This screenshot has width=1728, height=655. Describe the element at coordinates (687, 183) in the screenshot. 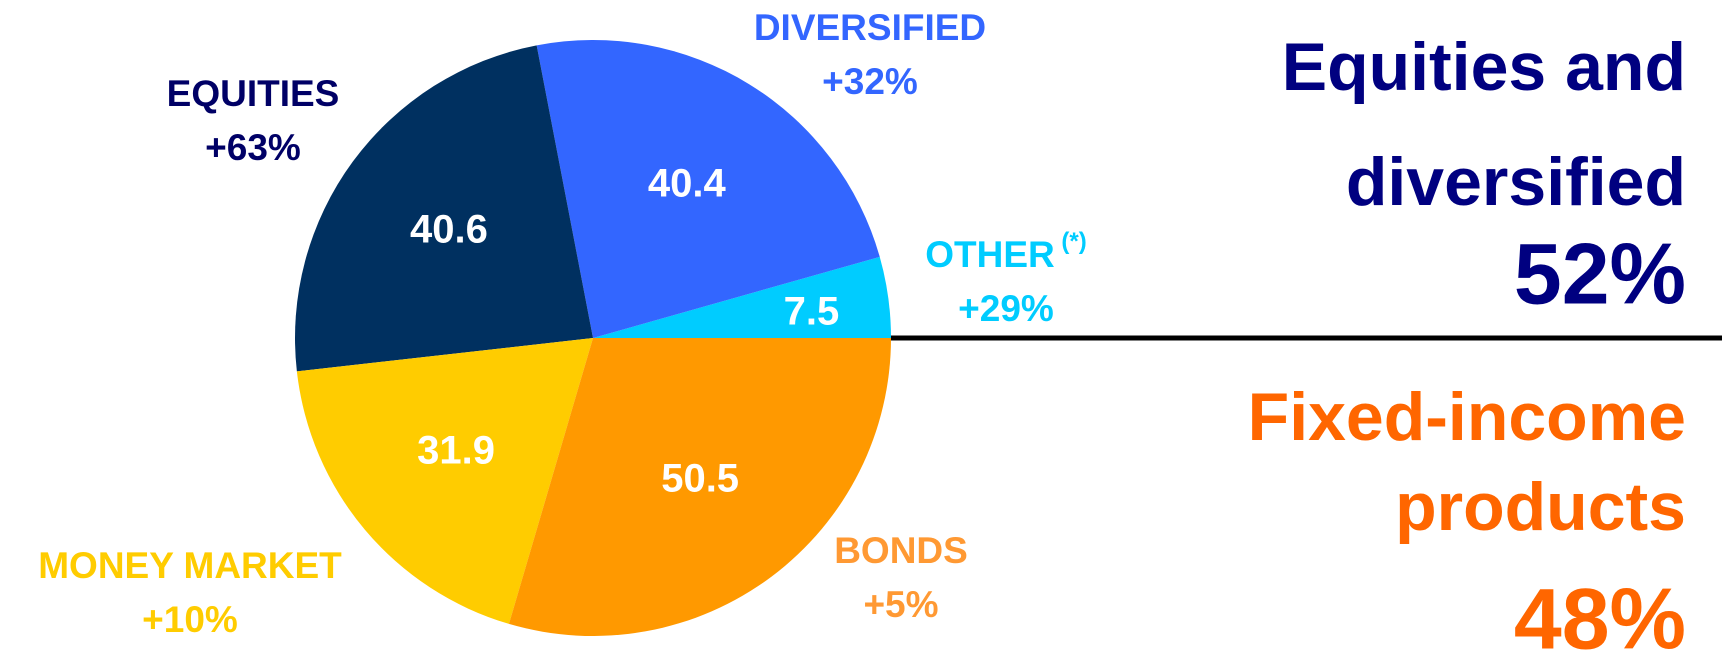

I see `slice-value-label: 40.4` at that location.